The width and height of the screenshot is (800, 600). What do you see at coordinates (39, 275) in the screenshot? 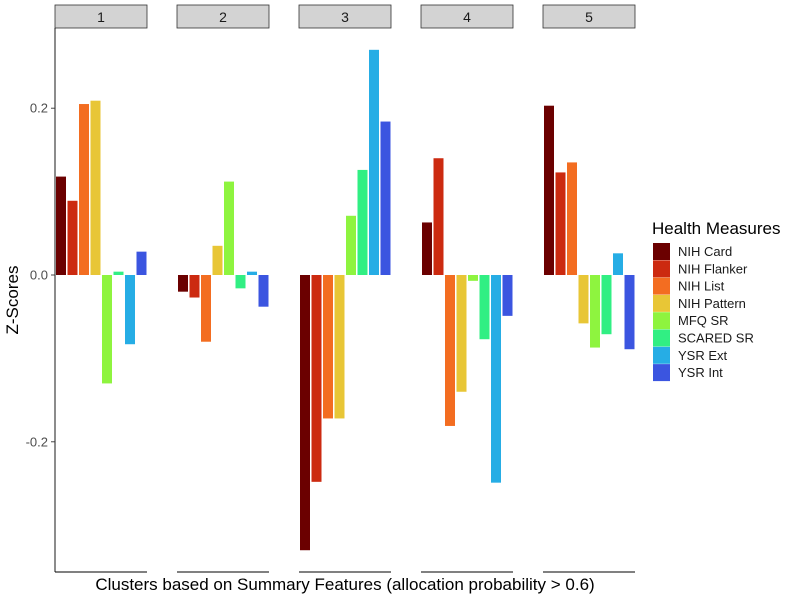
I see `y-tick-label: 0.0` at bounding box center [39, 275].